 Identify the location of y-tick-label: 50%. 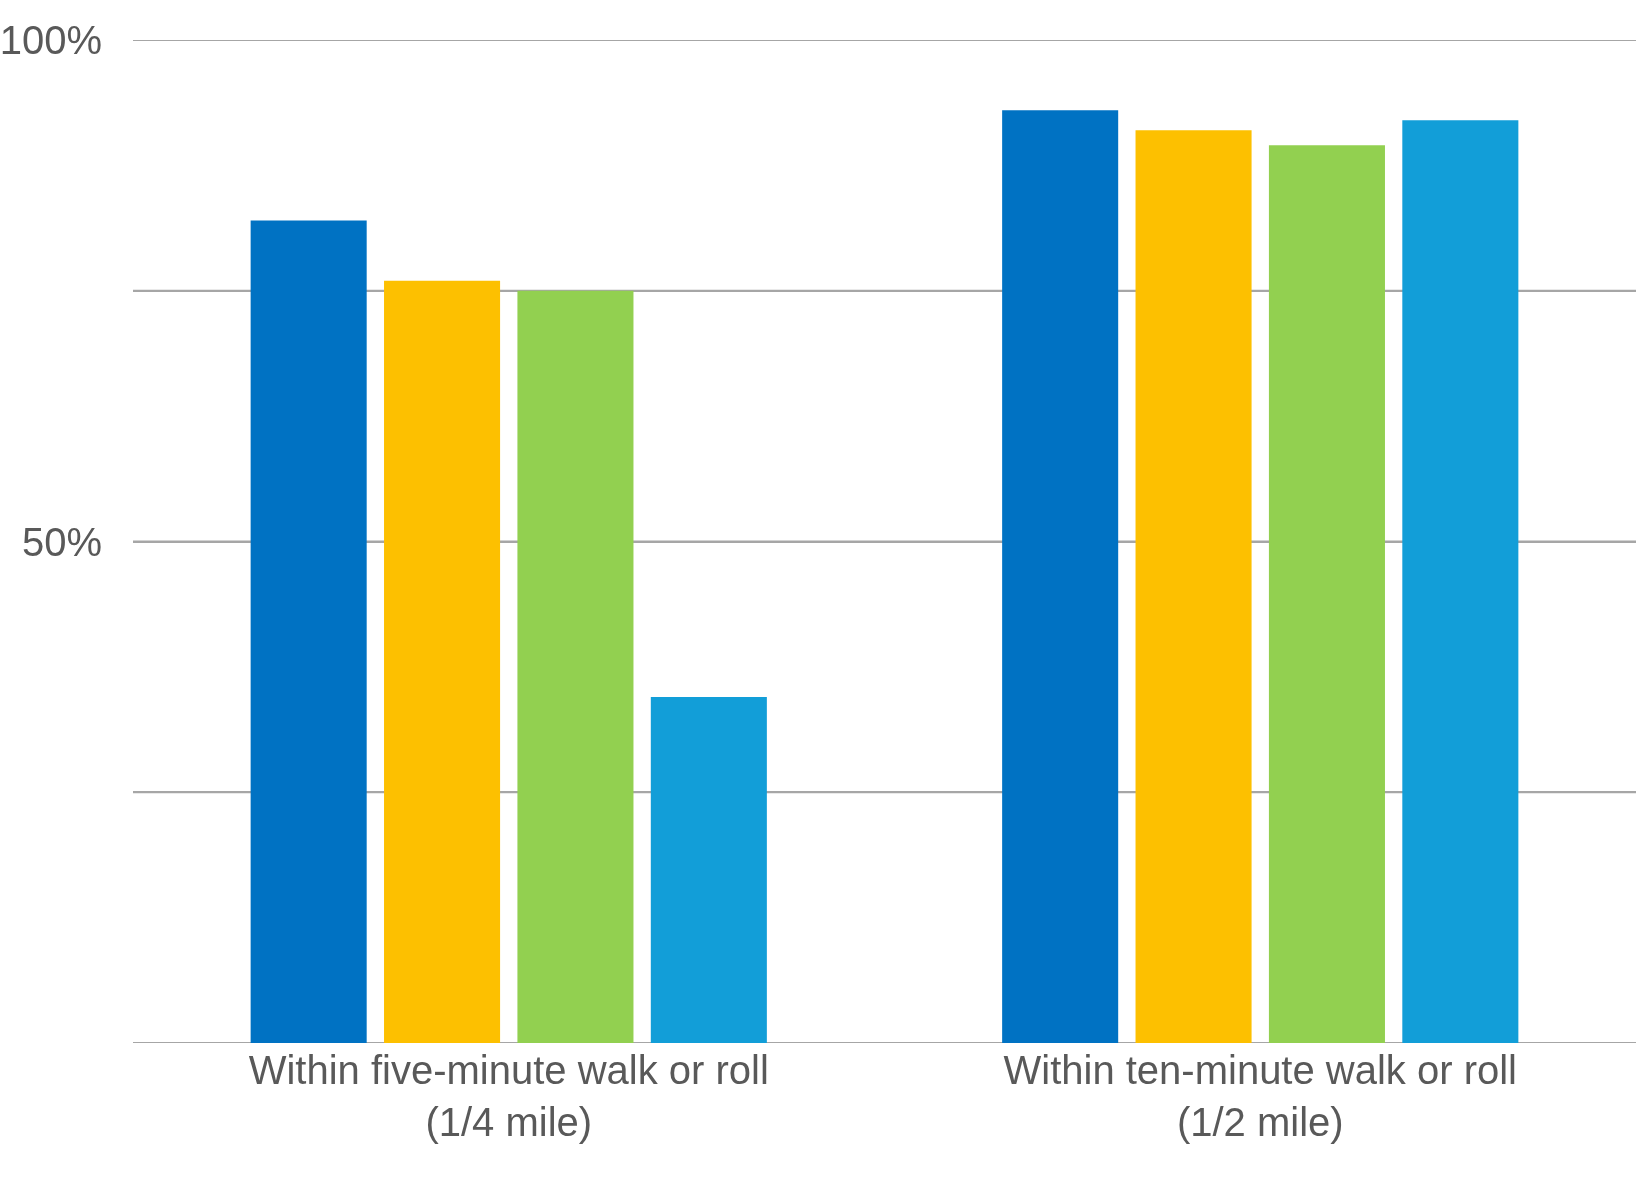
(61, 541).